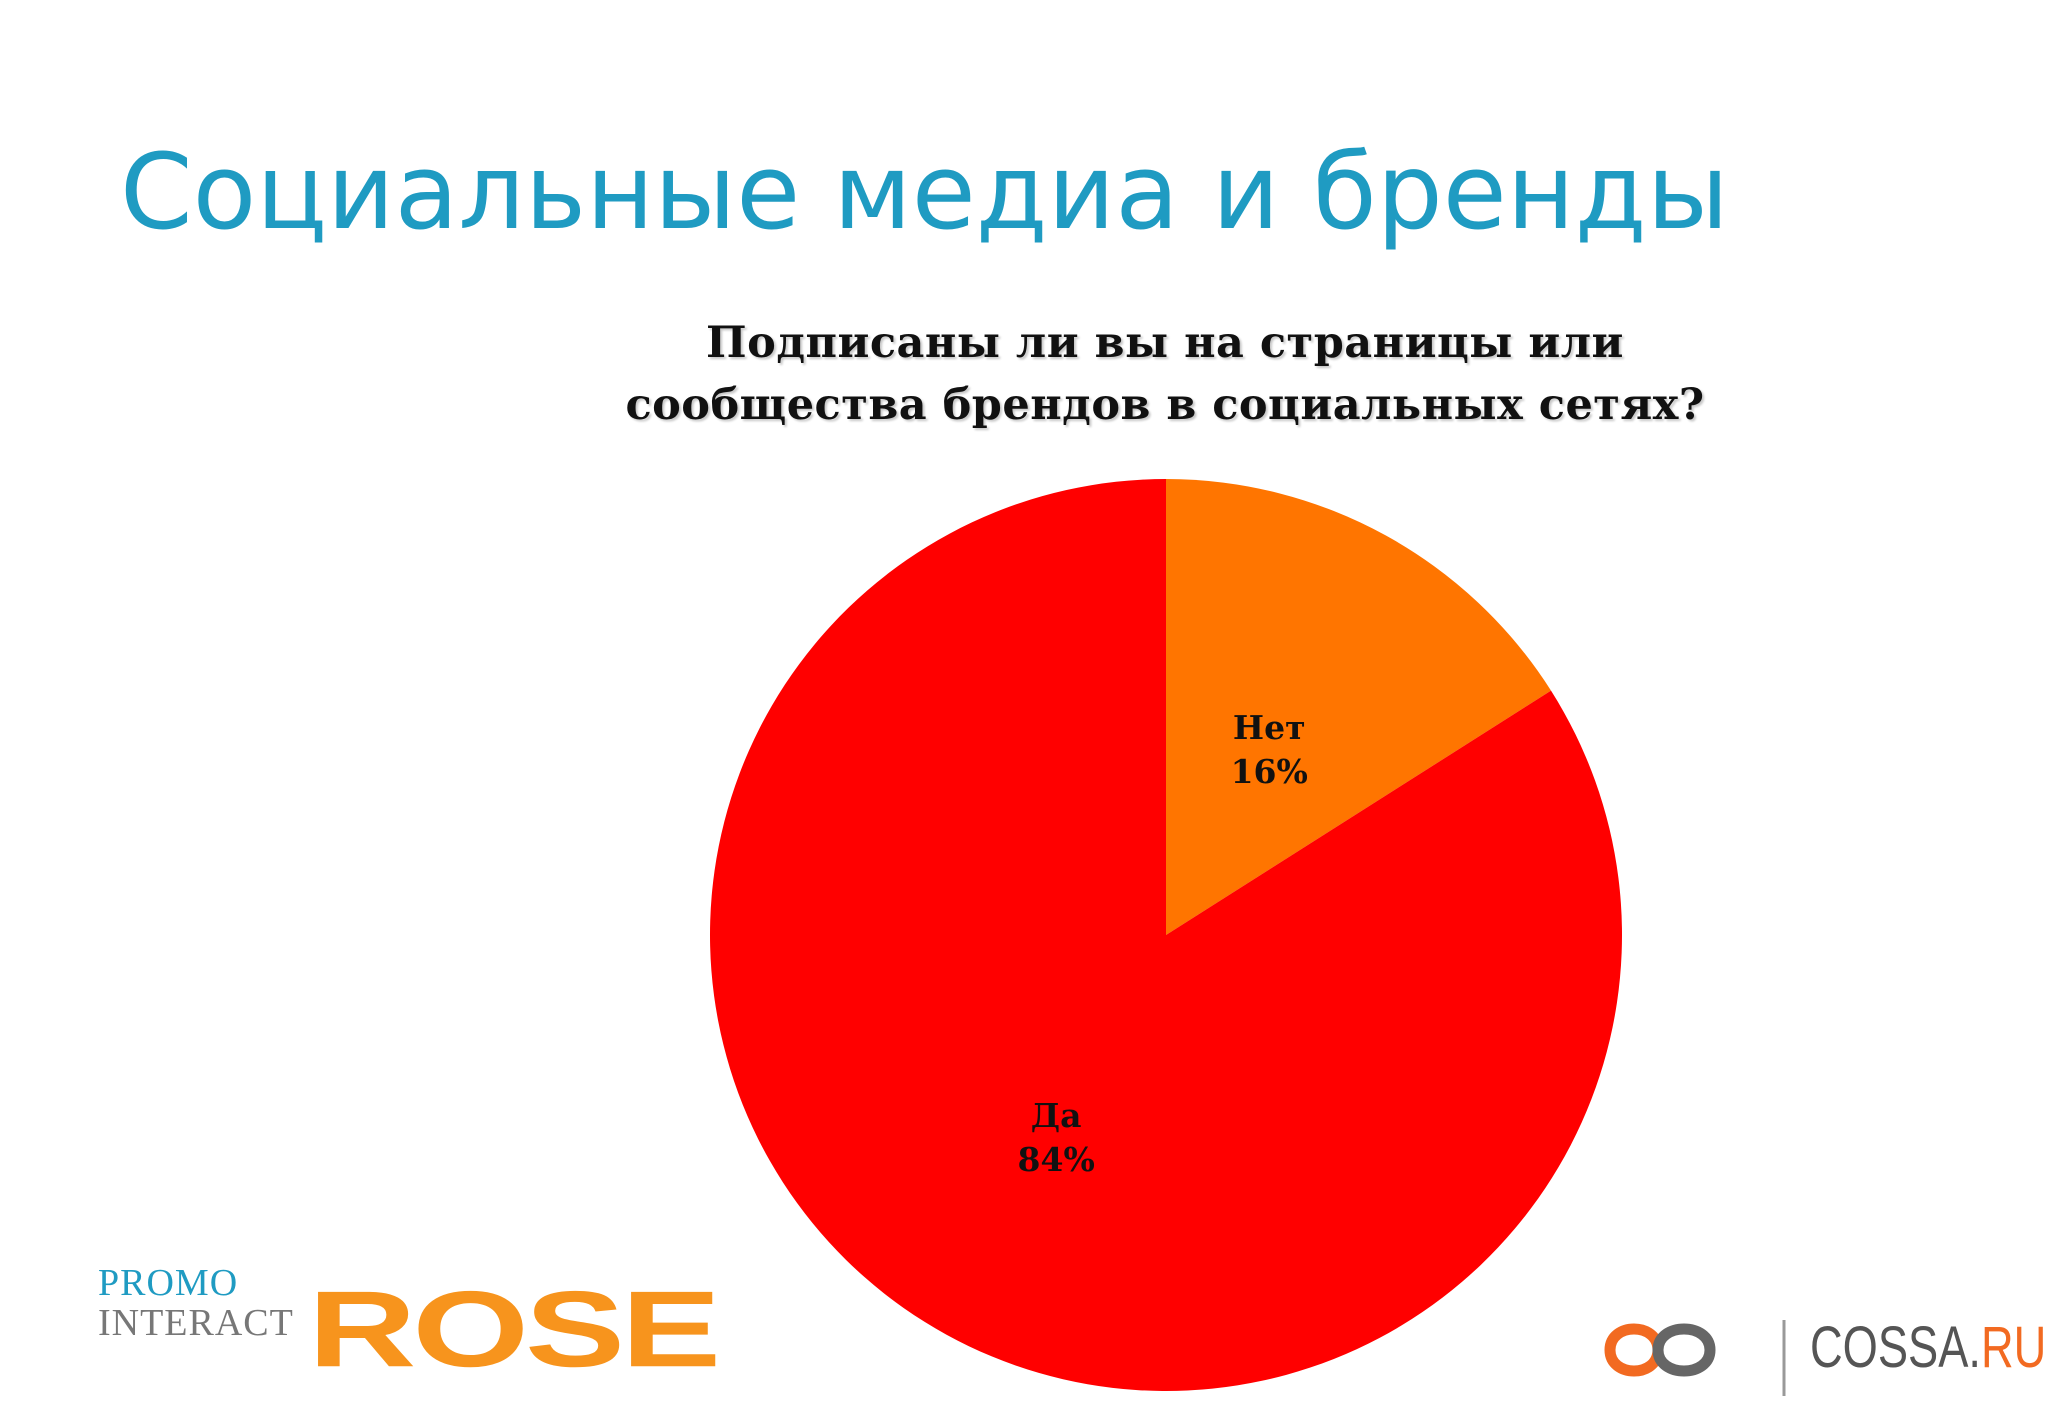 This screenshot has width=2048, height=1418. I want to click on infinity-icon, so click(1695, 1358).